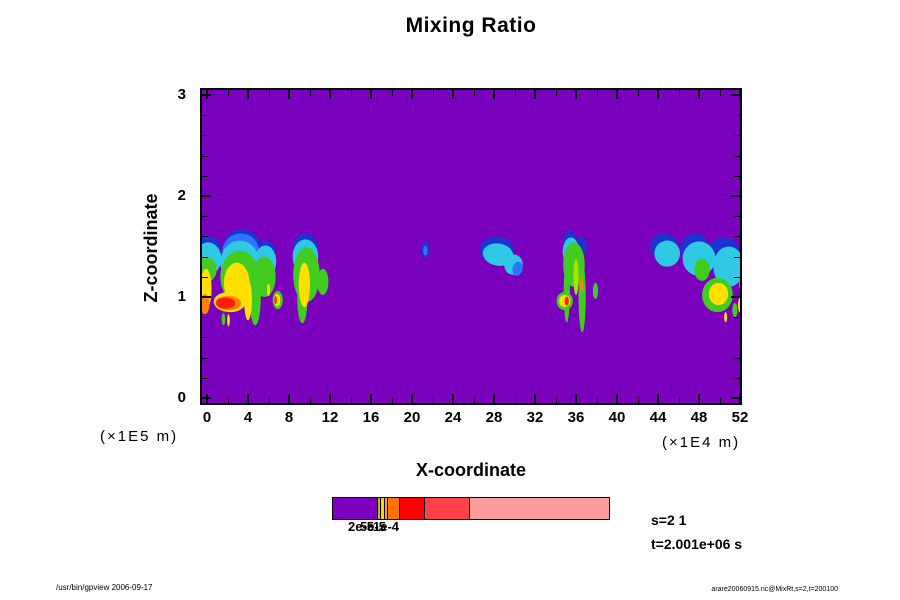 Image resolution: width=900 pixels, height=600 pixels. Describe the element at coordinates (386, 526) in the screenshot. I see `colorbar-level-label: 1e-4` at that location.